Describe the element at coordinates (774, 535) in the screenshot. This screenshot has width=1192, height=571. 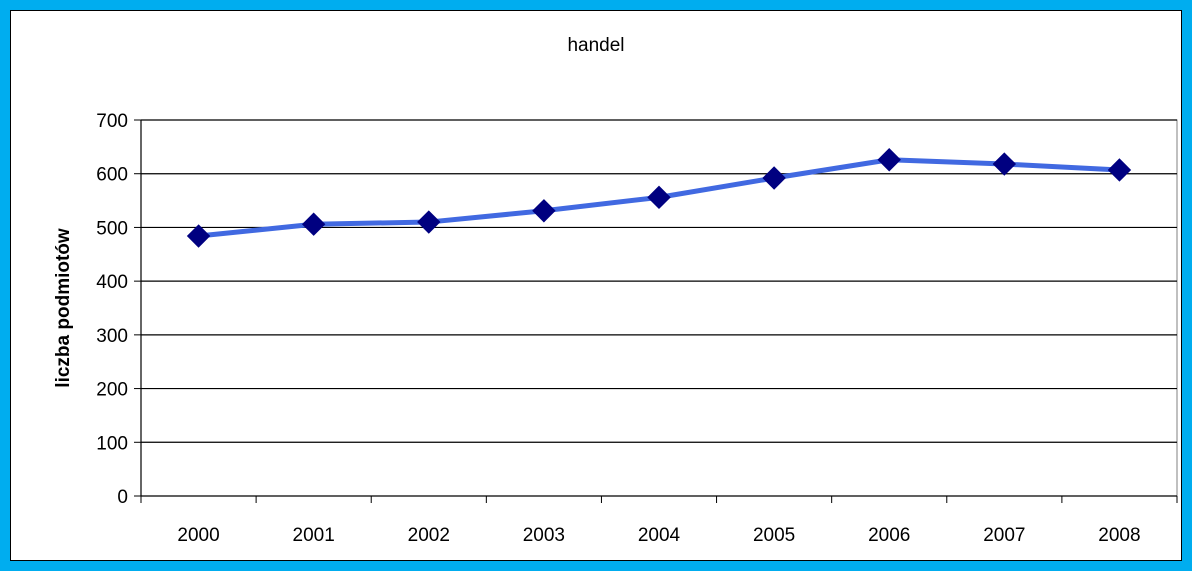
I see `x-tick-label: 2005` at that location.